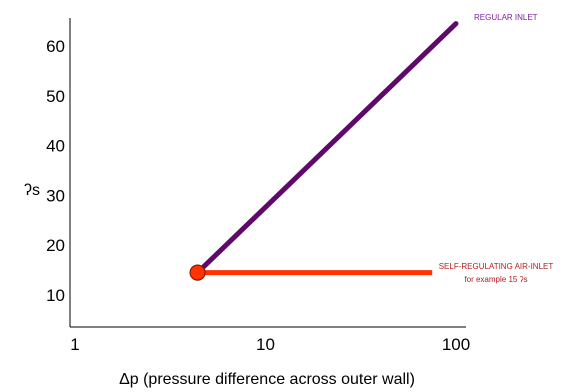  I want to click on x-tick-label: 100, so click(456, 344).